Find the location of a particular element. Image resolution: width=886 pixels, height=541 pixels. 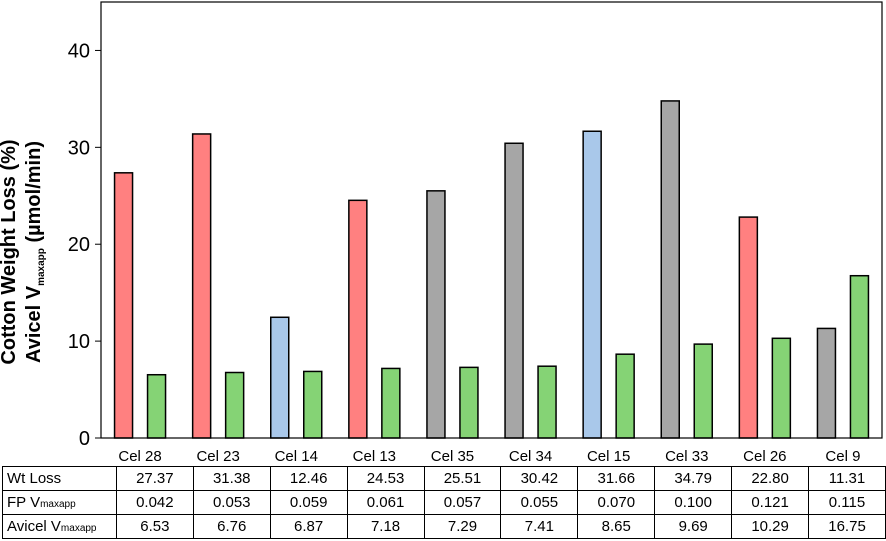

table-cell: 31.66 is located at coordinates (616, 478).